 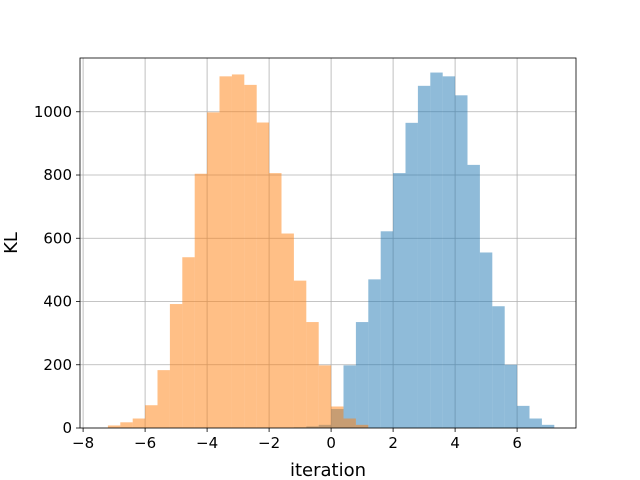 I want to click on x-tick-label: −4, so click(x=207, y=443).